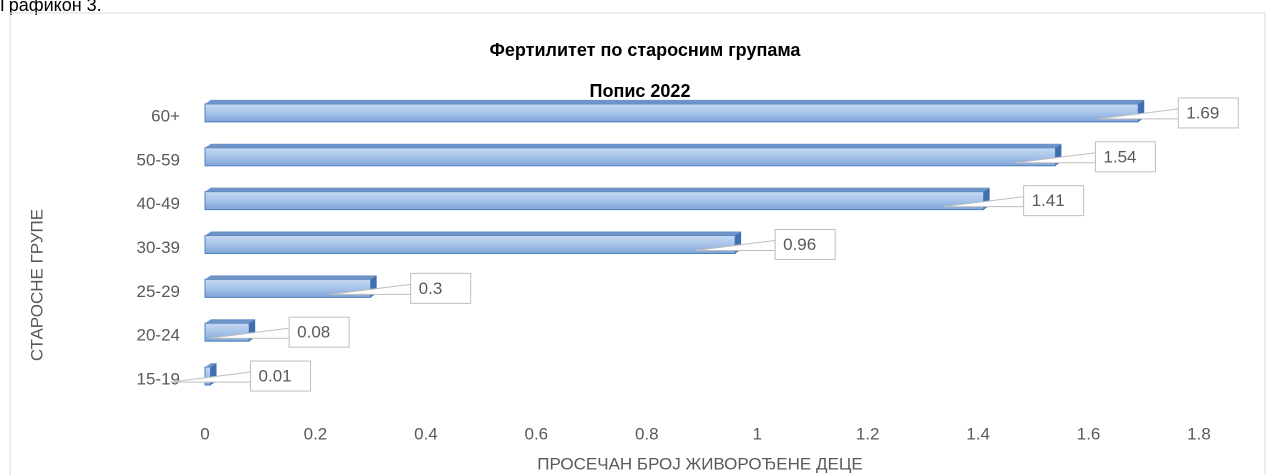 The height and width of the screenshot is (475, 1268). Describe the element at coordinates (868, 433) in the screenshot. I see `x-tick-label: 1.2` at that location.